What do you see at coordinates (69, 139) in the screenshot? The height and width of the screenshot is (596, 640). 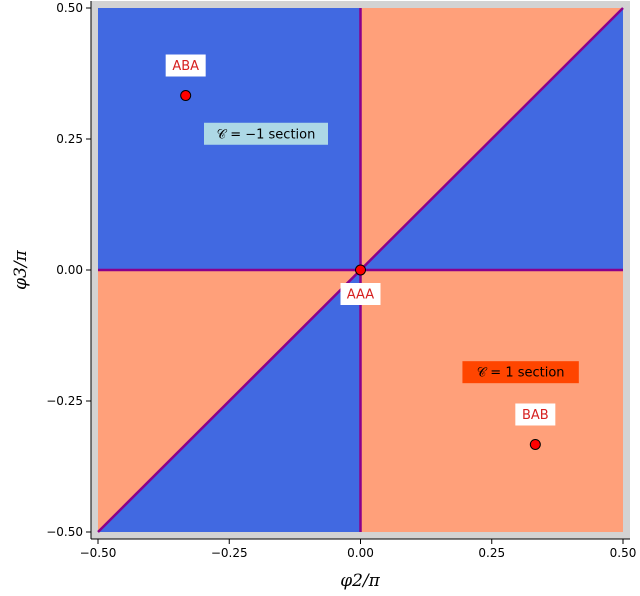 I see `y-tick-label: 0.25` at bounding box center [69, 139].